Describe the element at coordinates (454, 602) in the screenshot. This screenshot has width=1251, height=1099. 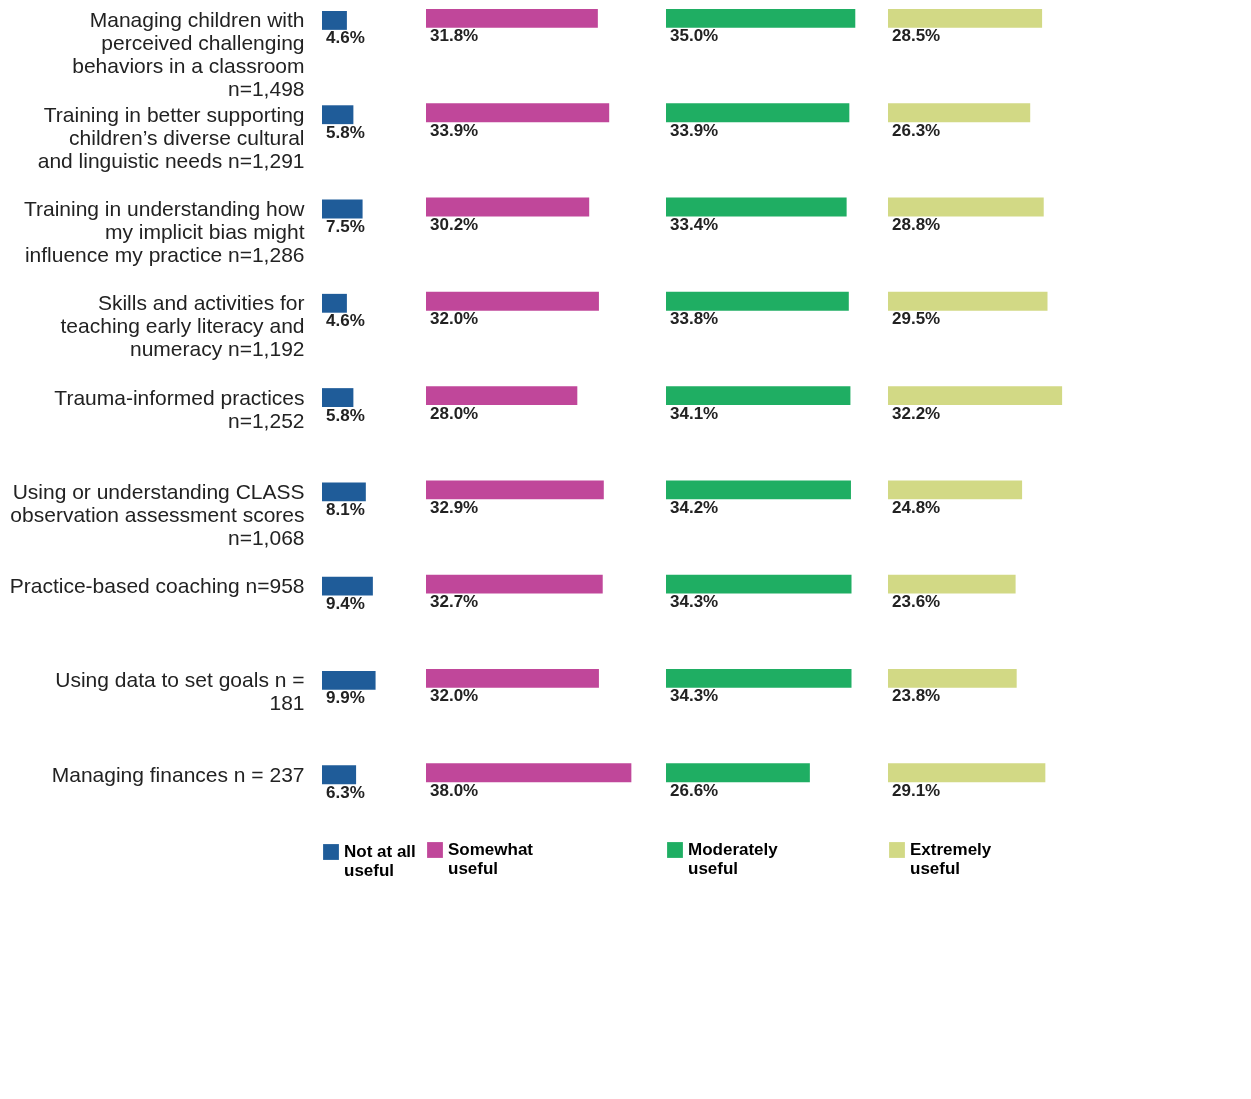
I see `data-label: 32.7%` at that location.